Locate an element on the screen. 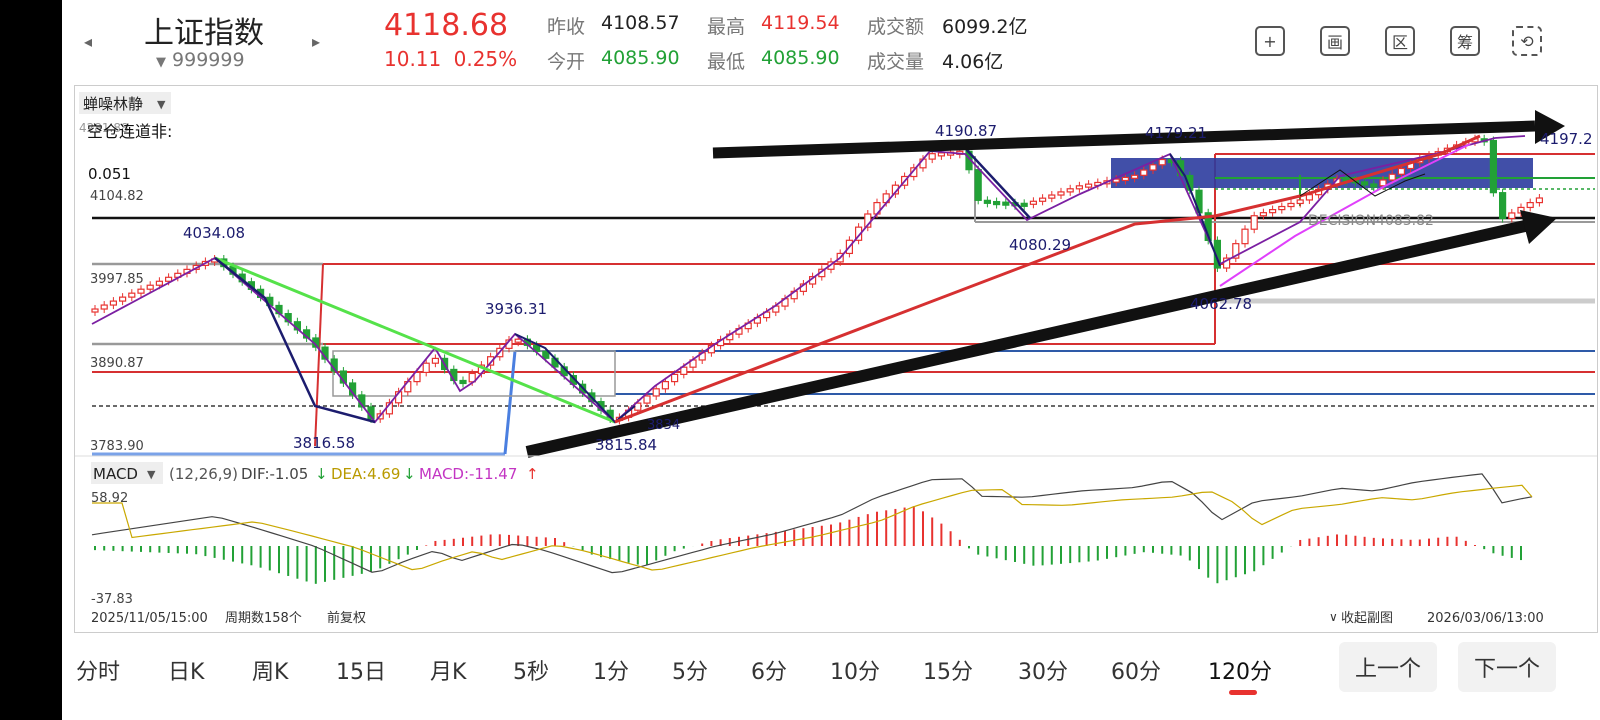 The image size is (1600, 720). macd-dif: DIF:-1.05 is located at coordinates (274, 474).